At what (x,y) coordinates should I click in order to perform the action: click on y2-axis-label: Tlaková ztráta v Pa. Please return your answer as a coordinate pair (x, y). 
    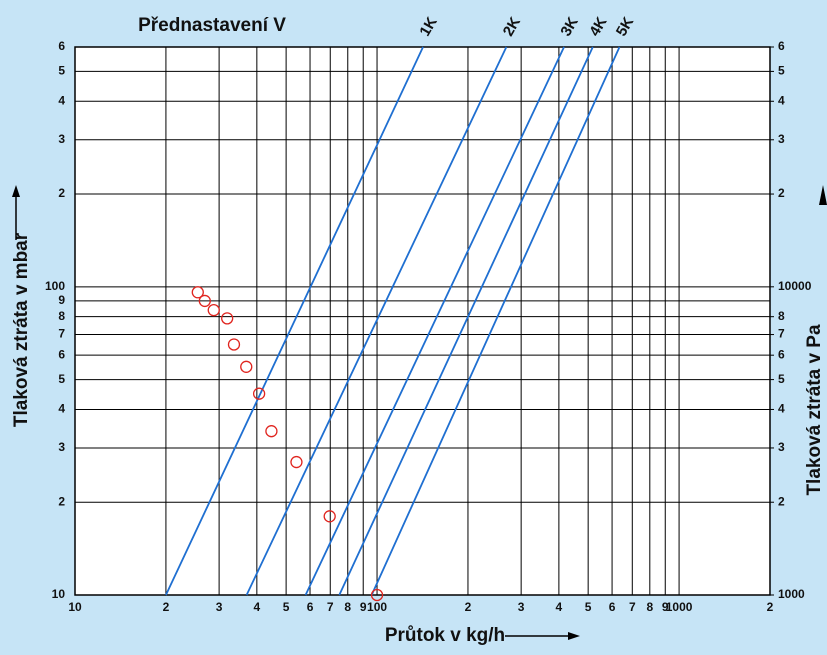
    Looking at the image, I should click on (814, 410).